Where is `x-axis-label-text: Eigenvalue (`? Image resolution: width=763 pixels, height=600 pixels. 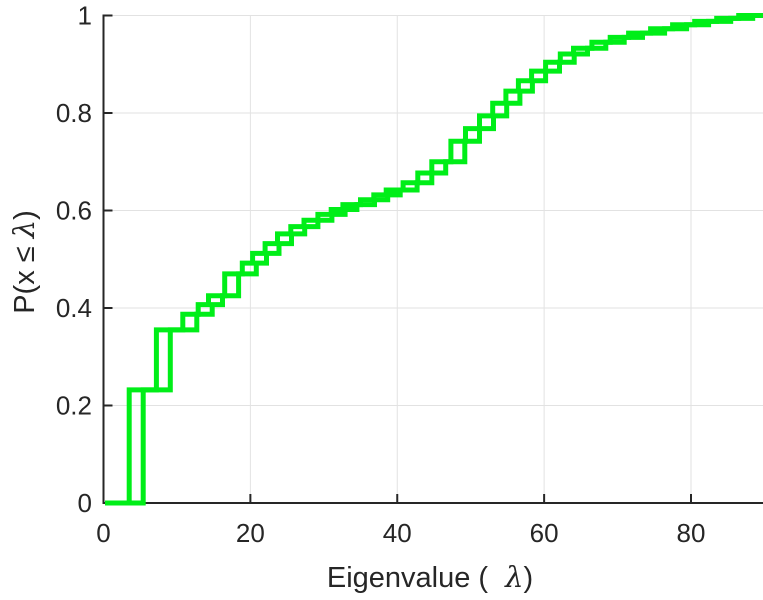
x-axis-label-text: Eigenvalue ( is located at coordinates (407, 578).